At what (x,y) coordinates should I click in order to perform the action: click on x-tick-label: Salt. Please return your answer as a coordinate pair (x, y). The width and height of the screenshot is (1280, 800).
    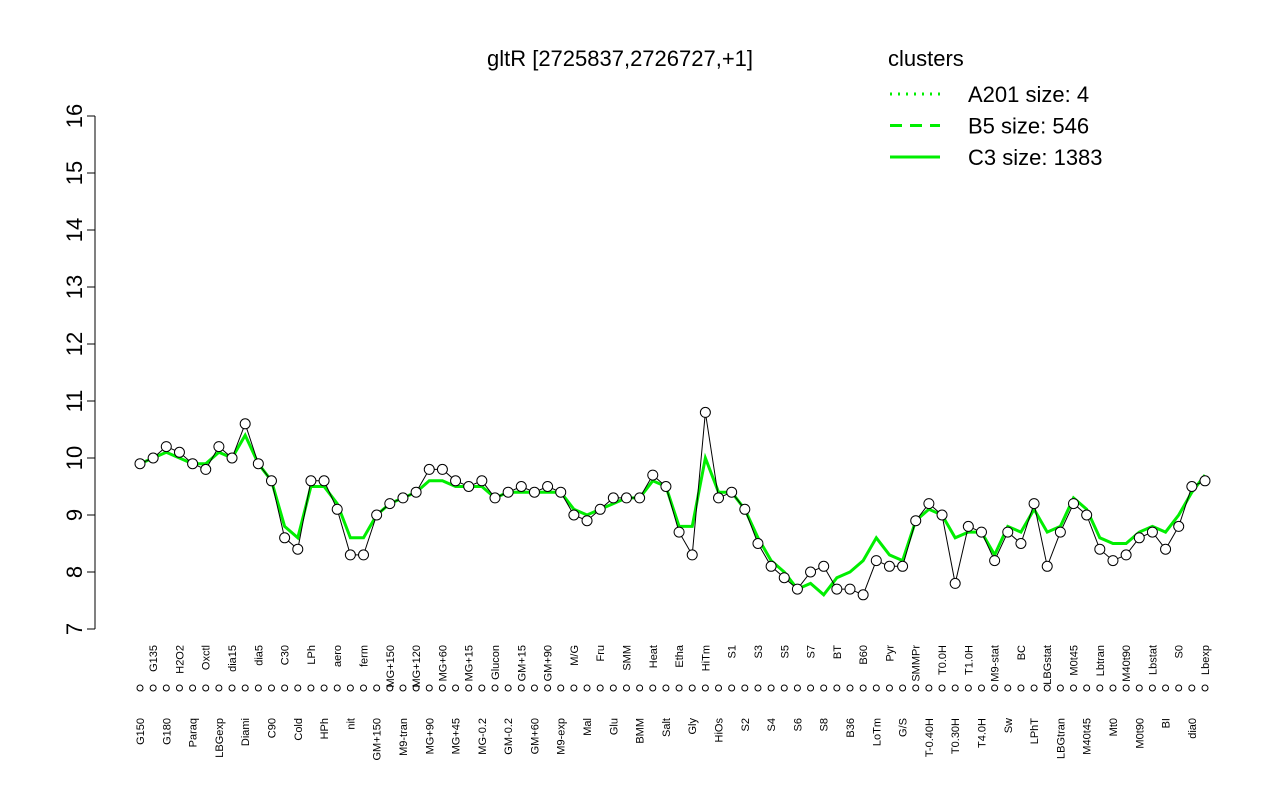
    Looking at the image, I should click on (667, 727).